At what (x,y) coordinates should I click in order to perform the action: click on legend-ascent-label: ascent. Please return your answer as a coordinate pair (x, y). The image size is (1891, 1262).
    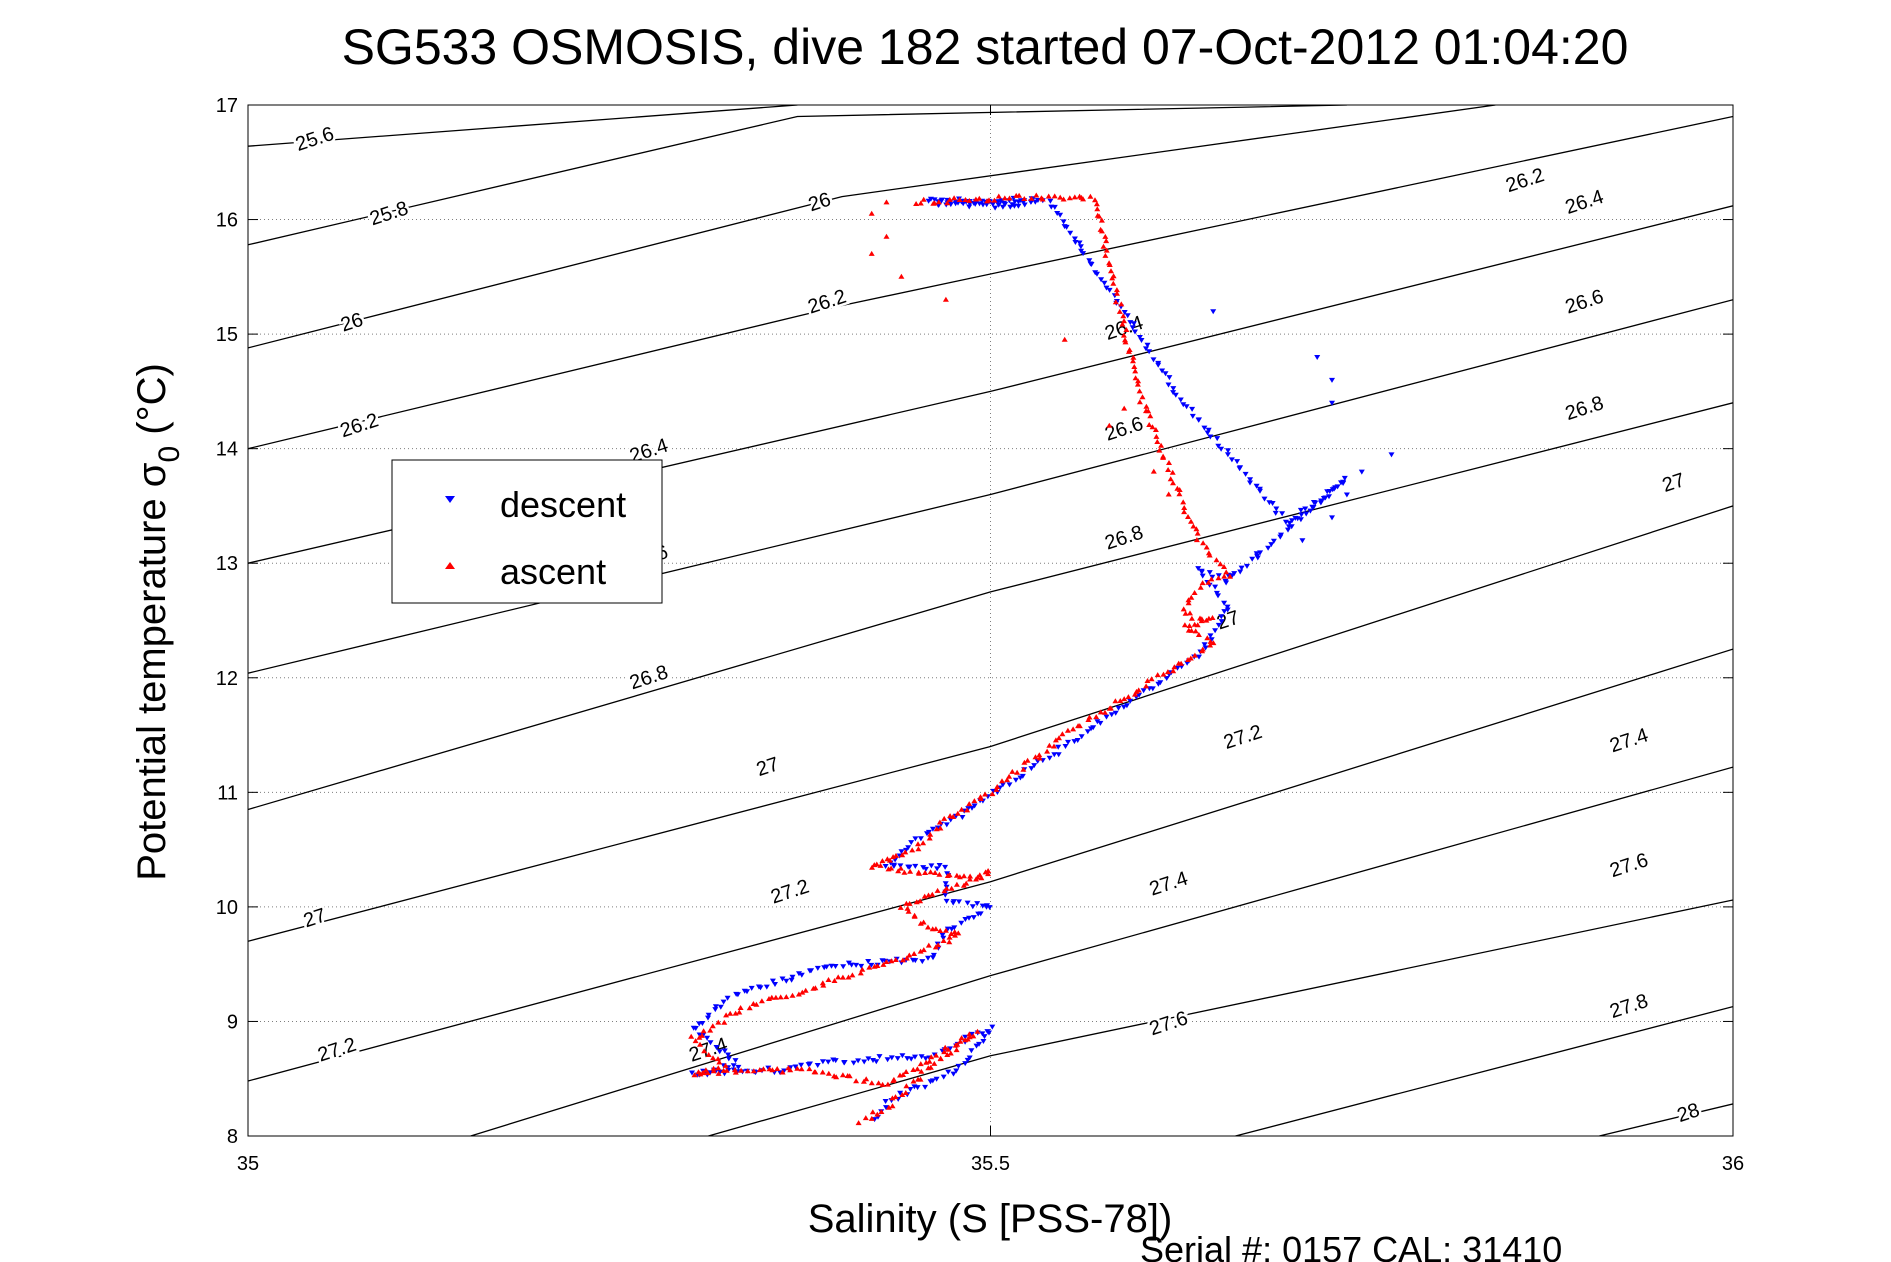
    Looking at the image, I should click on (553, 571).